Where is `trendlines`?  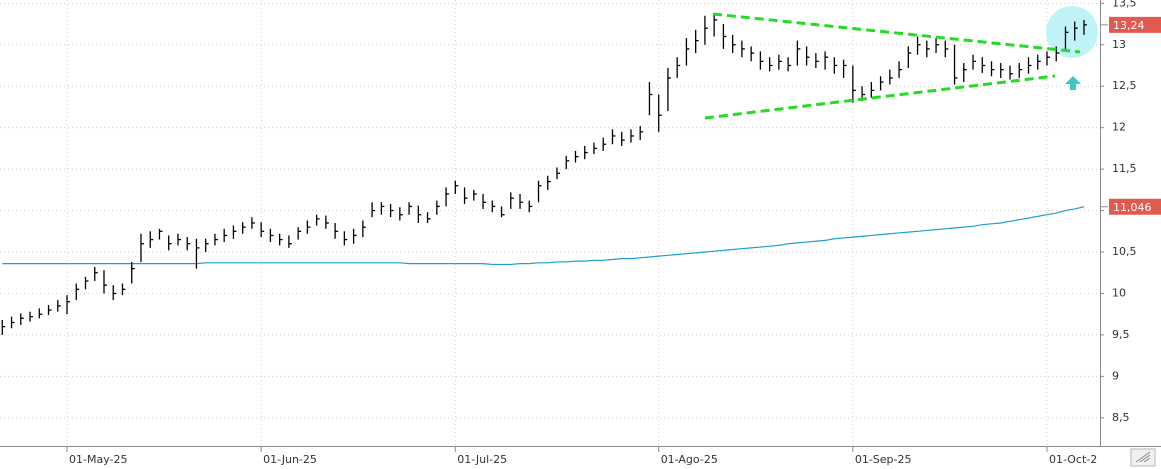
trendlines is located at coordinates (892, 66).